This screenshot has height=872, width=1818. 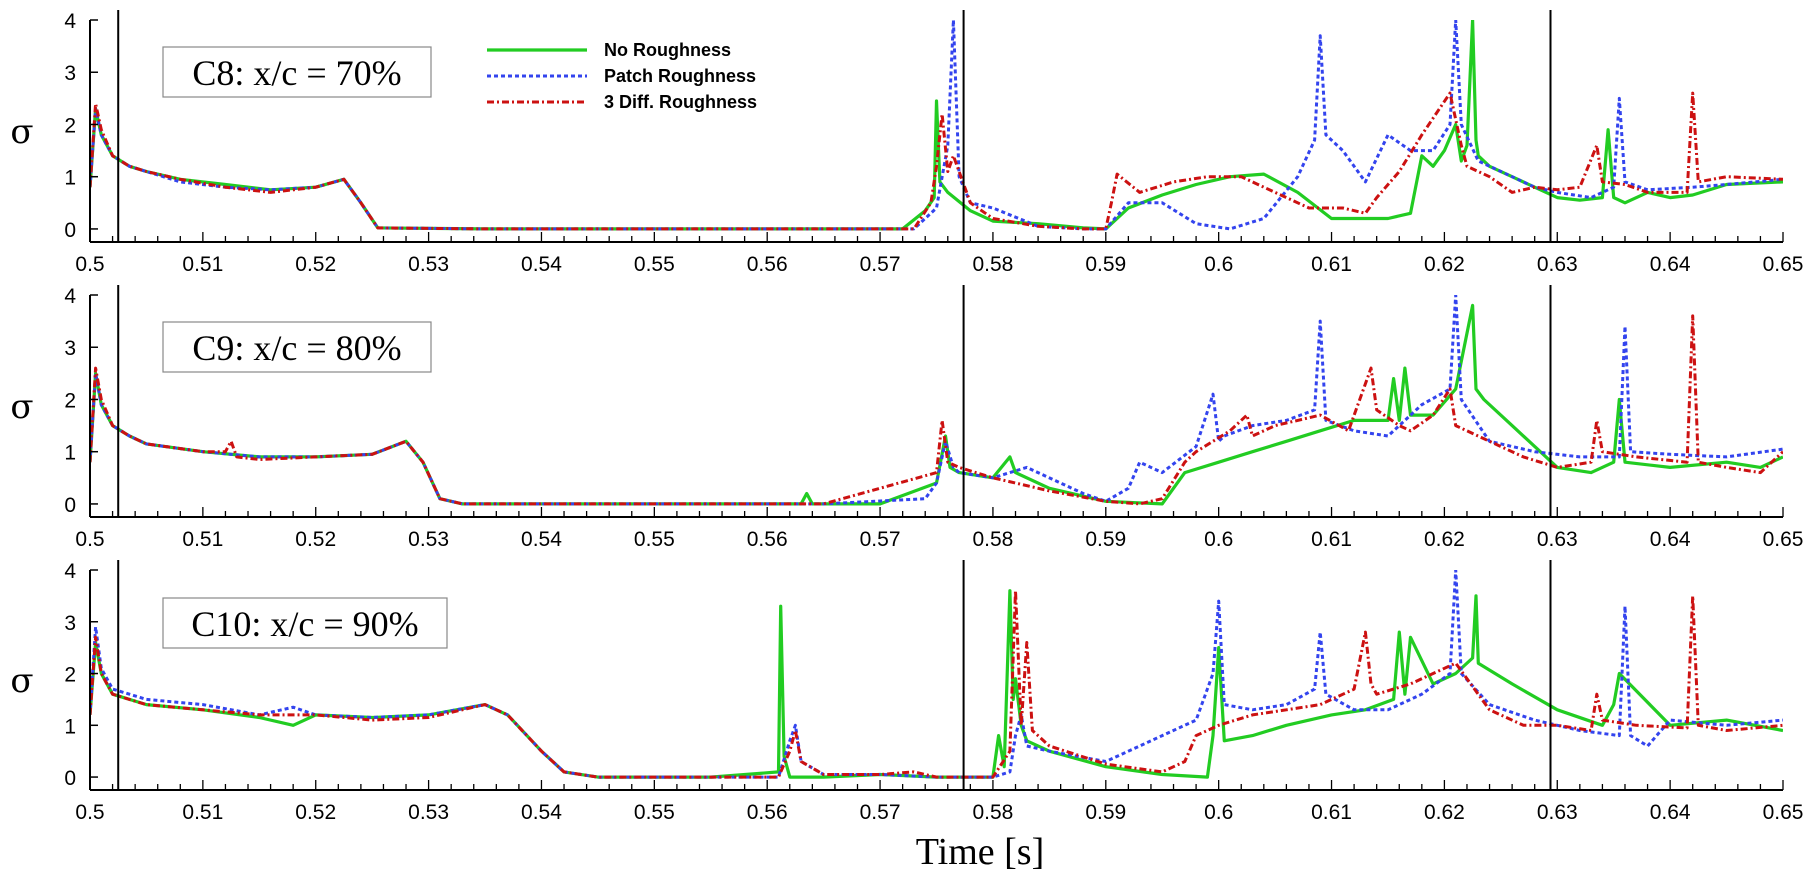 I want to click on panel-label: C8: x/c = 70%, so click(x=296, y=73).